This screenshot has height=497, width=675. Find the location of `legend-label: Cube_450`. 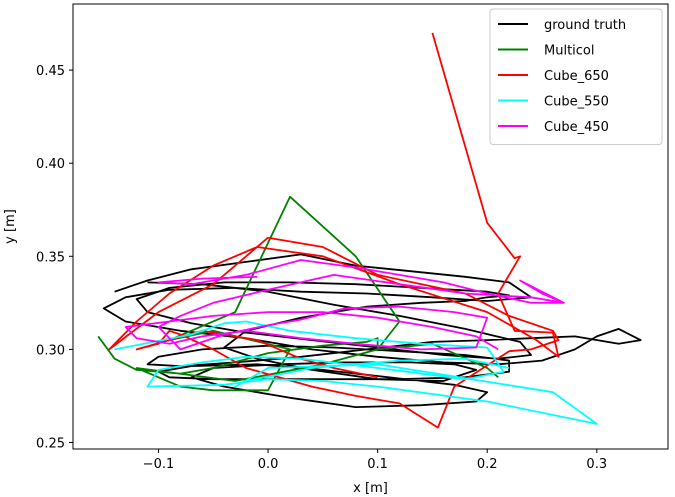

legend-label: Cube_450 is located at coordinates (576, 127).